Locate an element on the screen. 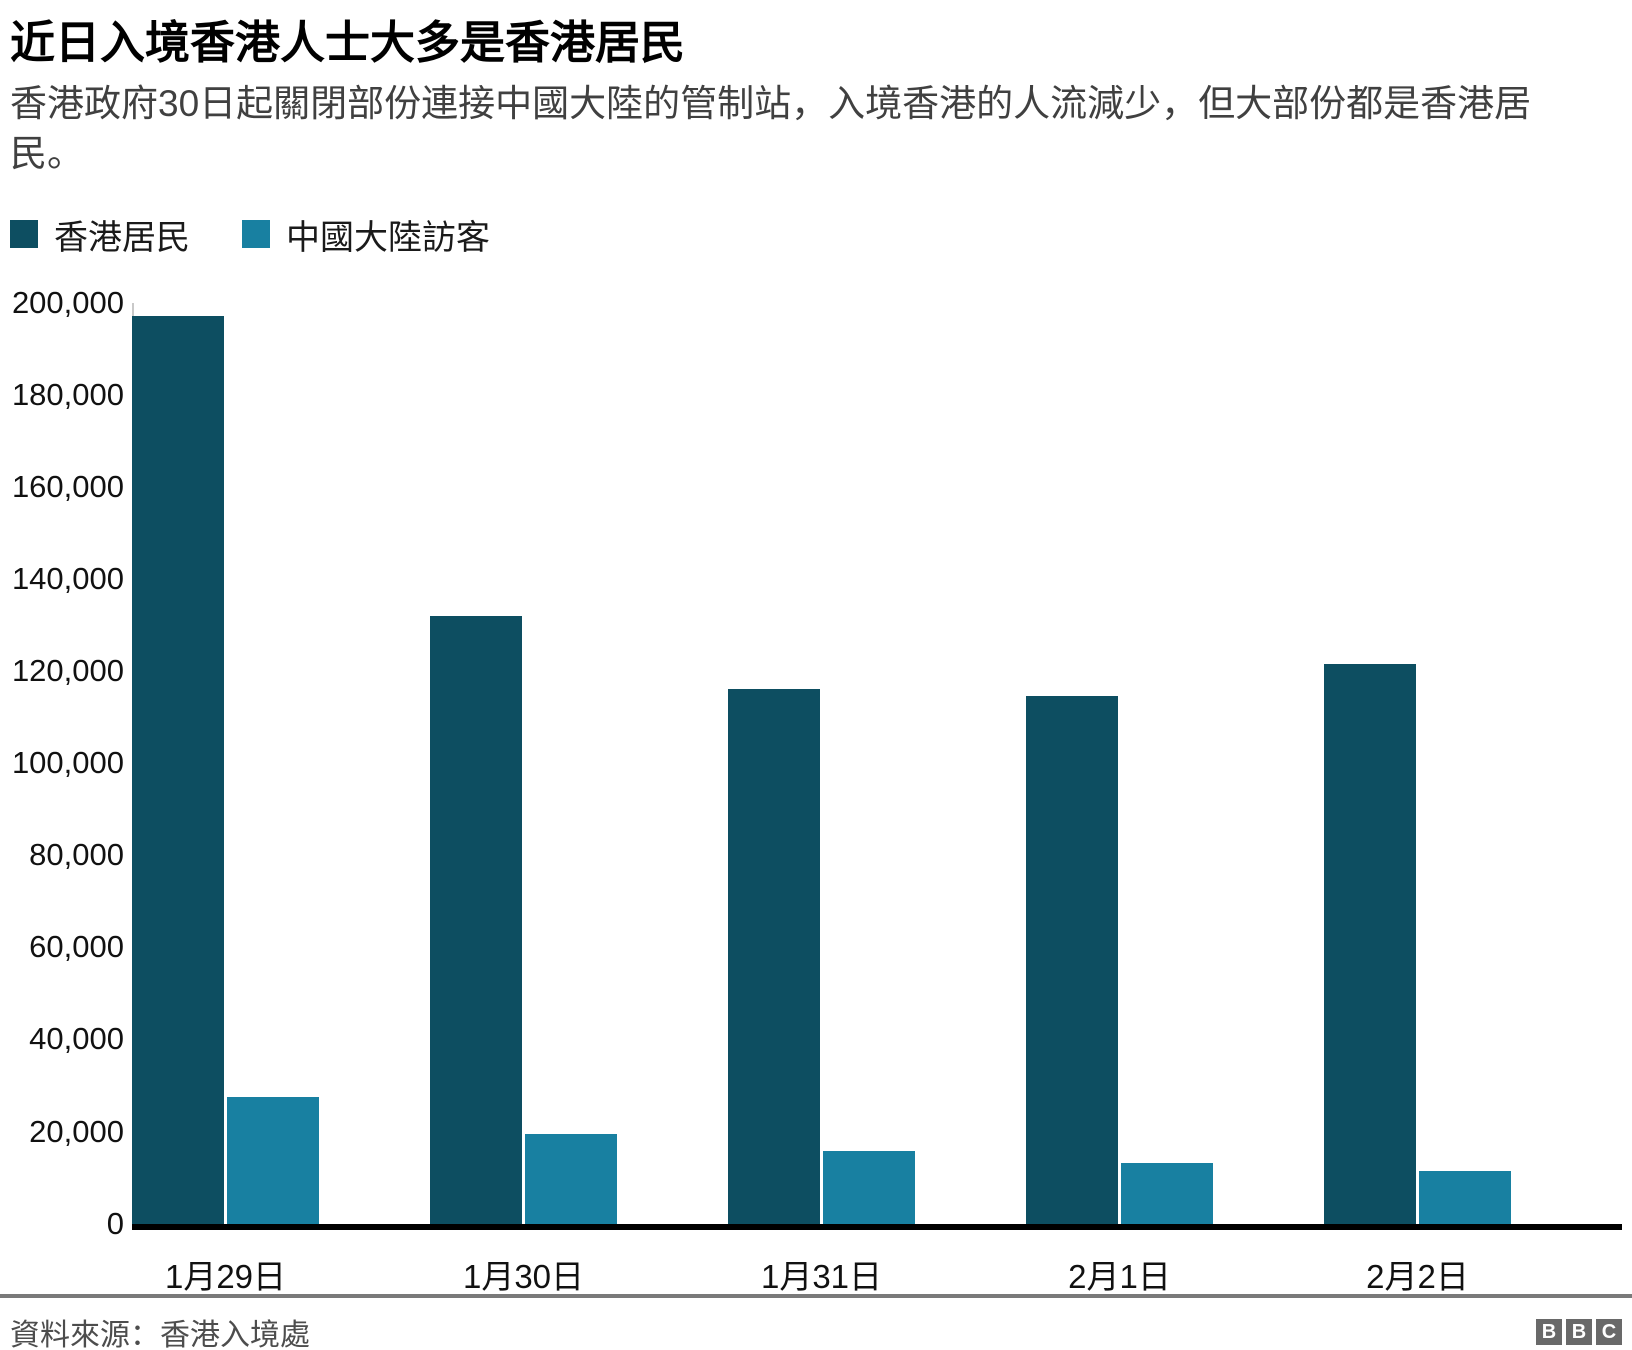 This screenshot has height=1350, width=1632. y-tick-label: 200,000 is located at coordinates (67, 302).